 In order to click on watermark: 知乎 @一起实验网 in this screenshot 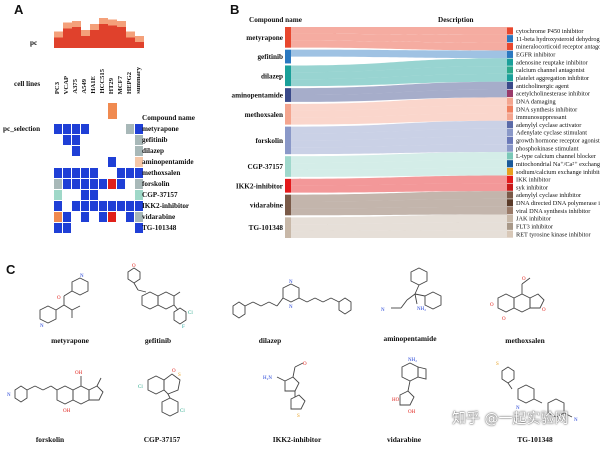, I will do `click(510, 419)`.